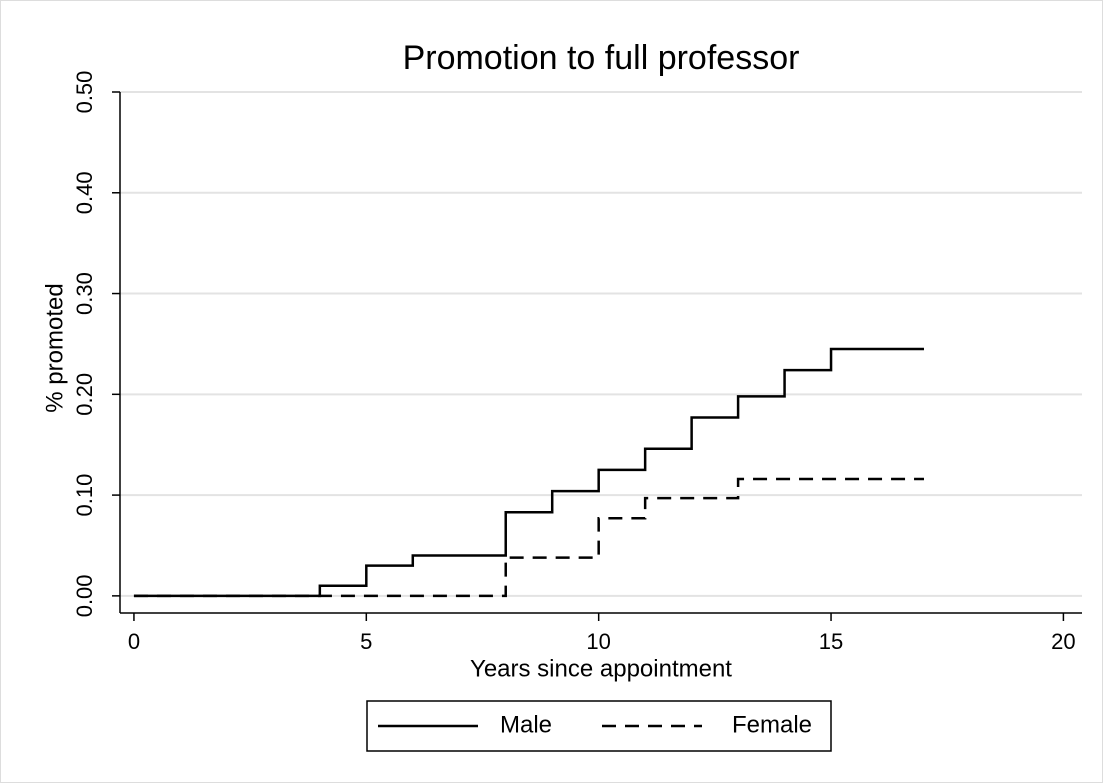 This screenshot has width=1103, height=783. I want to click on legend-label: Female, so click(772, 724).